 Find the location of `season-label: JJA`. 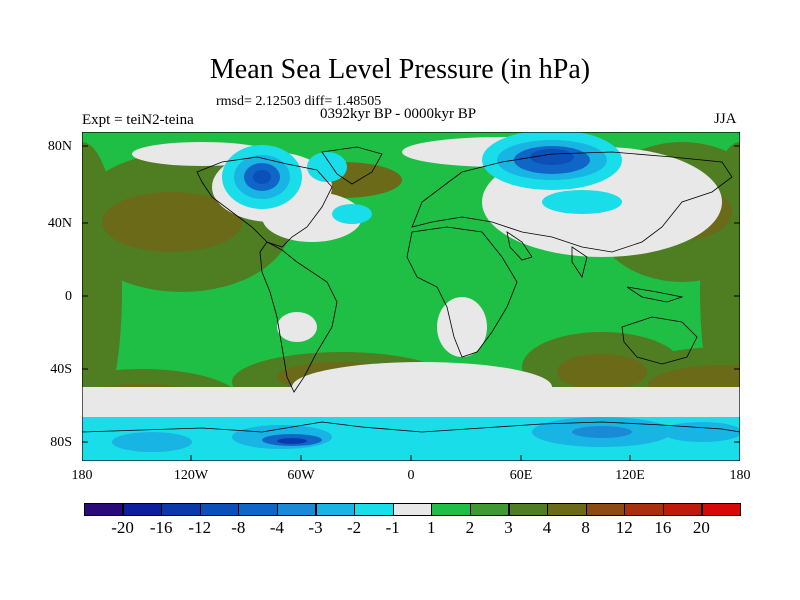

season-label: JJA is located at coordinates (725, 119).